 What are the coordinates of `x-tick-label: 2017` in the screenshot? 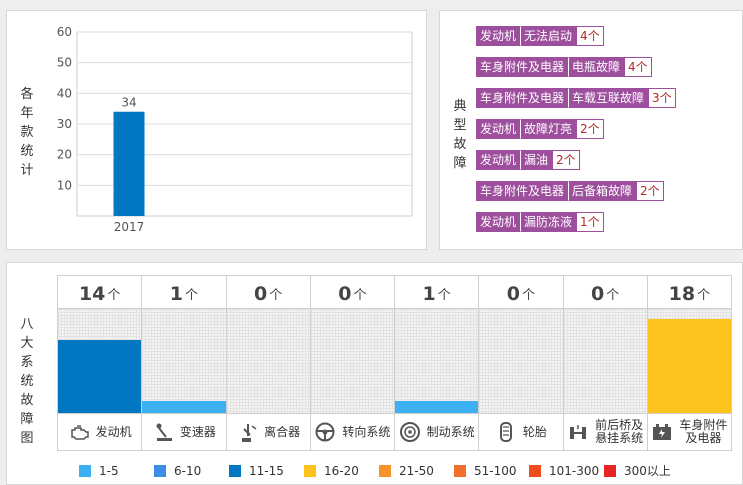 It's located at (129, 227).